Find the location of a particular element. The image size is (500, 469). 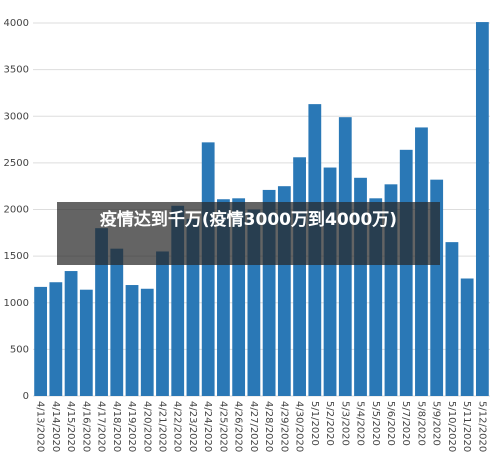

x-tick-label: 5/5/2020 is located at coordinates (375, 423).